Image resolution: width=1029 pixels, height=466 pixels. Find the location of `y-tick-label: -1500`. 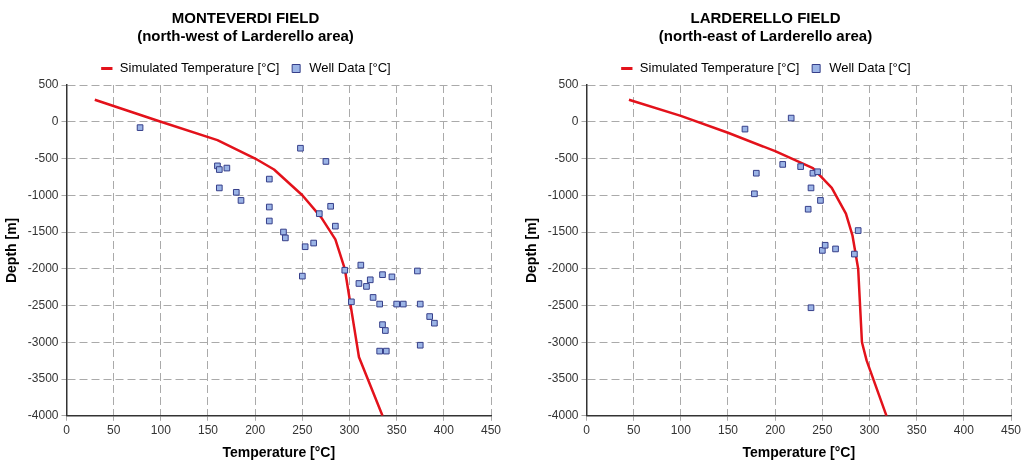

y-tick-label: -1500 is located at coordinates (43, 231).